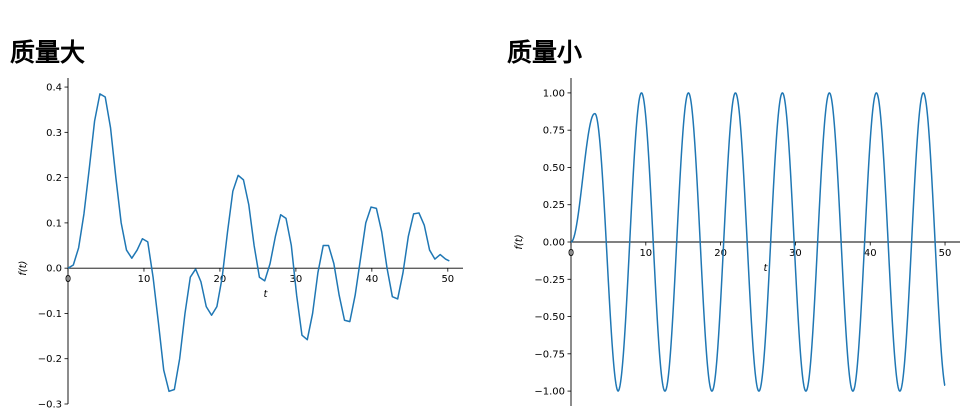  What do you see at coordinates (554, 205) in the screenshot?
I see `y-tick-label: 0.25` at bounding box center [554, 205].